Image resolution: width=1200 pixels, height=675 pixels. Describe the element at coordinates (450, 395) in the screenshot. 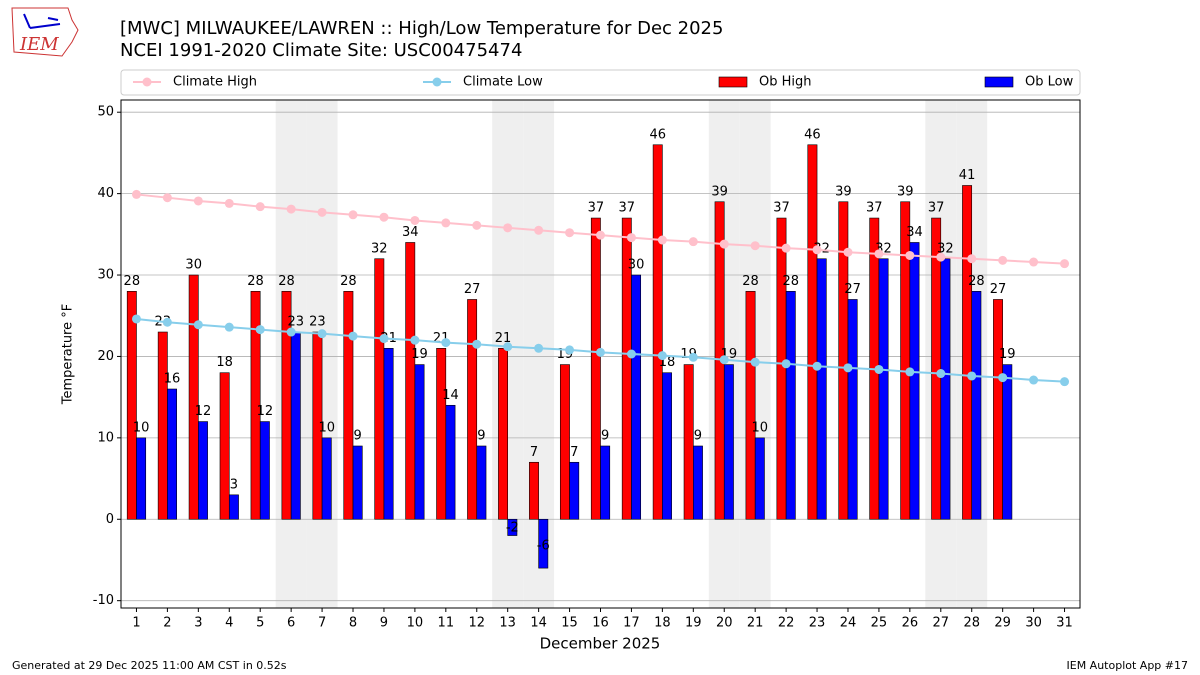

I see `data-label: 14` at that location.